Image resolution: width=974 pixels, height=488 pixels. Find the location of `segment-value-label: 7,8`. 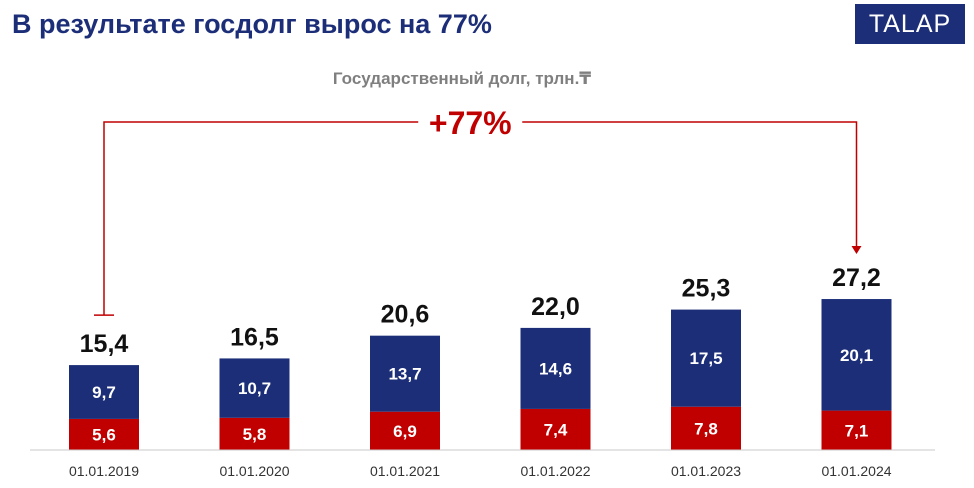

segment-value-label: 7,8 is located at coordinates (706, 428).